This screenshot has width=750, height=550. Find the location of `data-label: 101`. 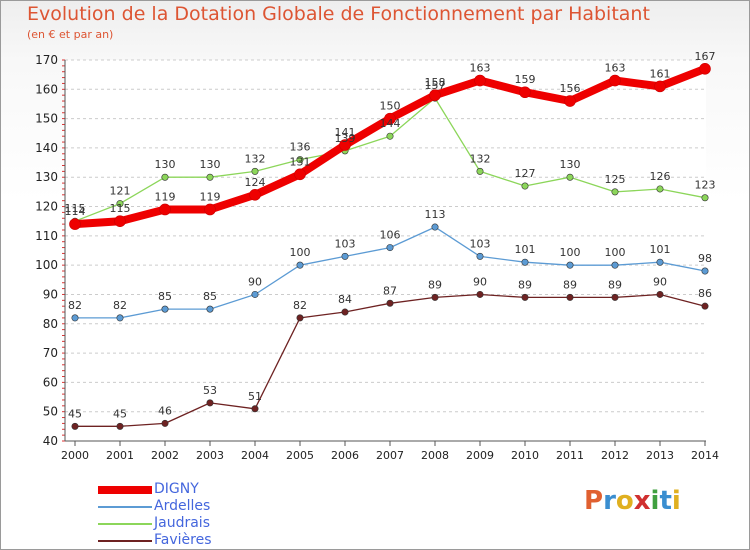

data-label: 101 is located at coordinates (660, 249).